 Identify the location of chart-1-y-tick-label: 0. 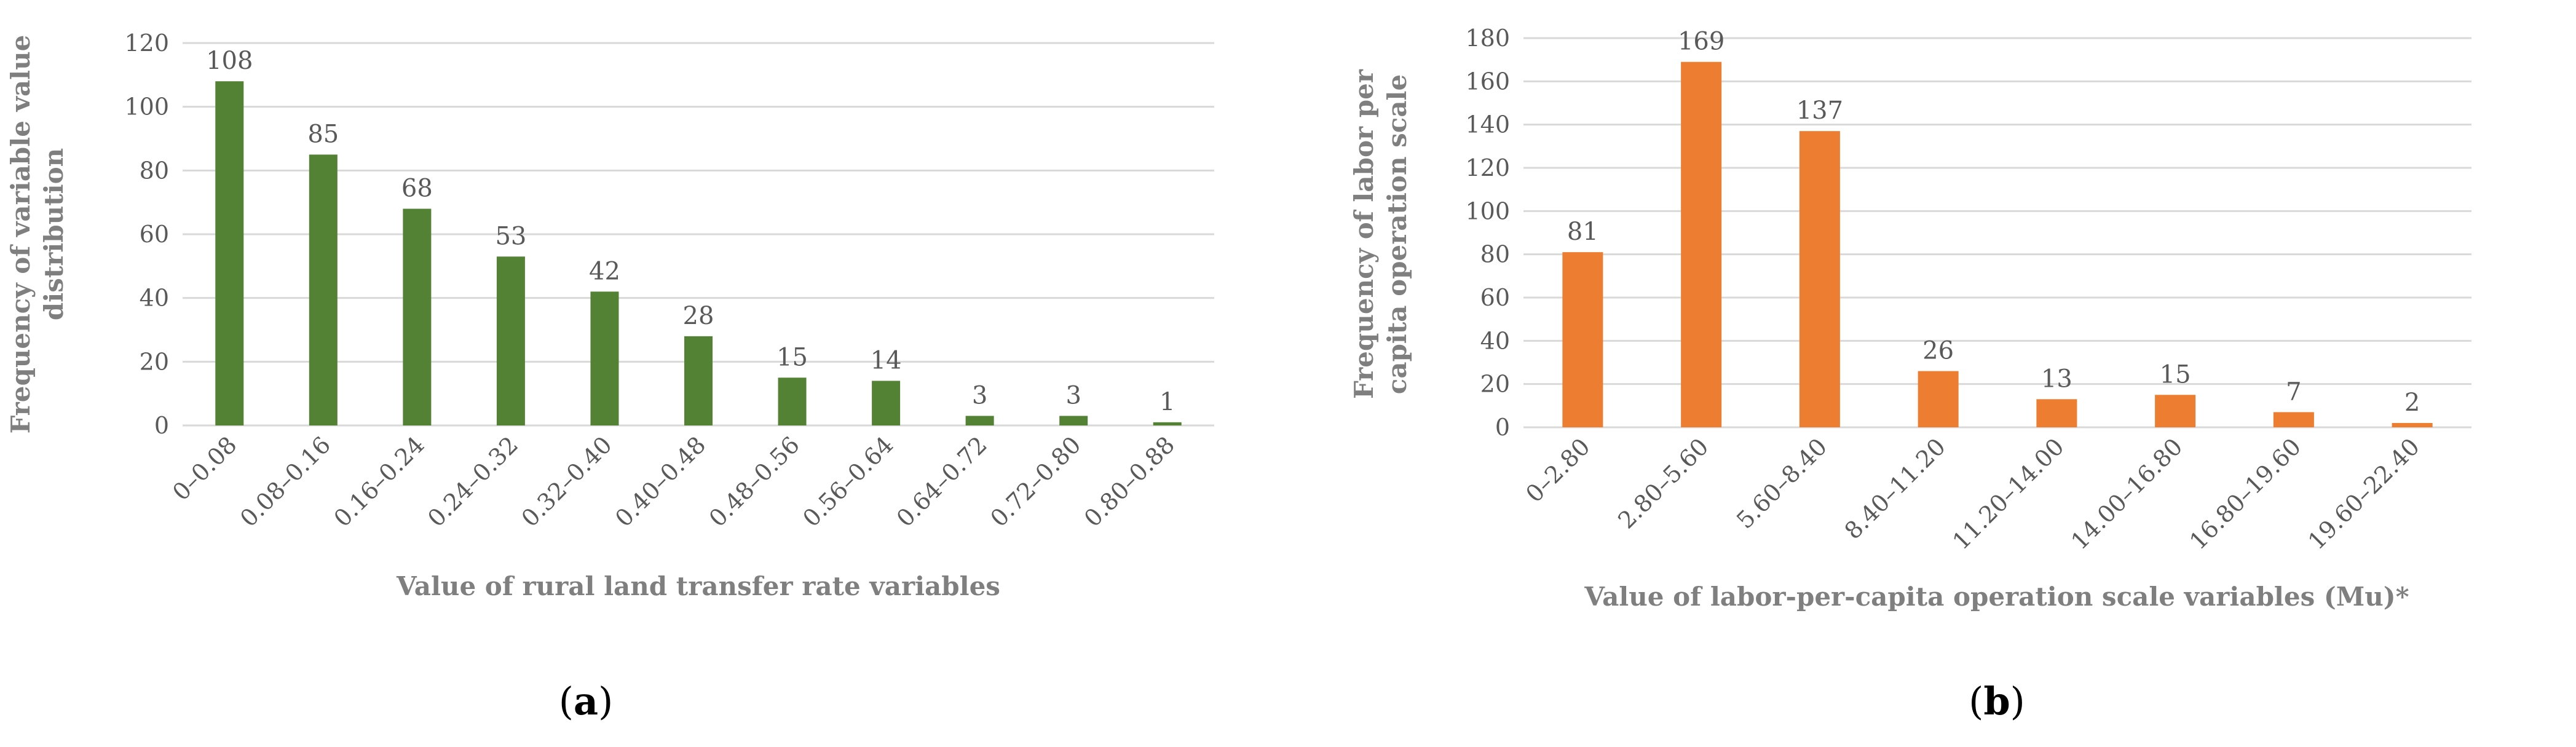
(162, 425).